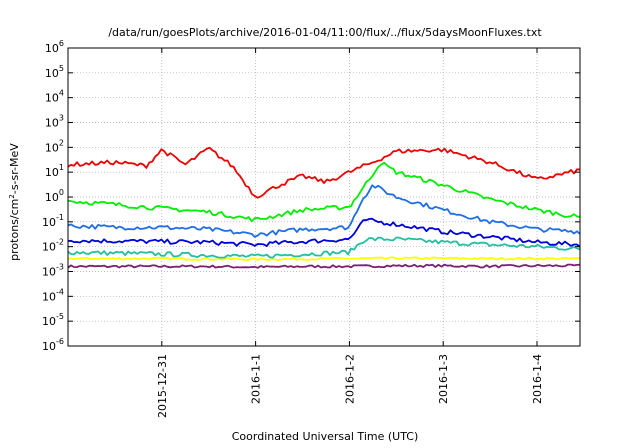  Describe the element at coordinates (443, 379) in the screenshot. I see `x-tick-label: 2016-1-3` at that location.